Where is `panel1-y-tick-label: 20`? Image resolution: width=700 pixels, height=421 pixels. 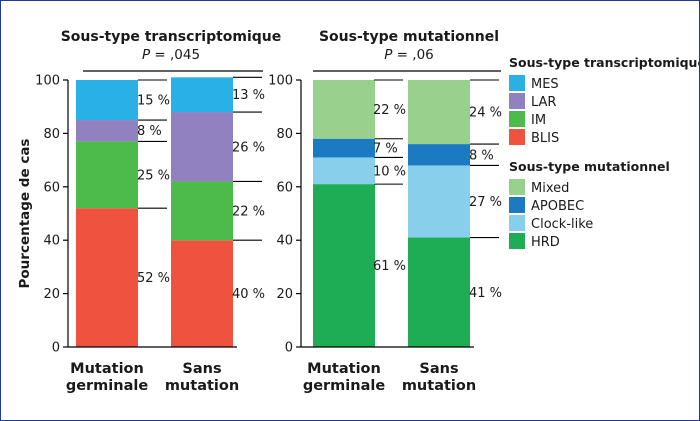 panel1-y-tick-label: 20 is located at coordinates (51, 294).